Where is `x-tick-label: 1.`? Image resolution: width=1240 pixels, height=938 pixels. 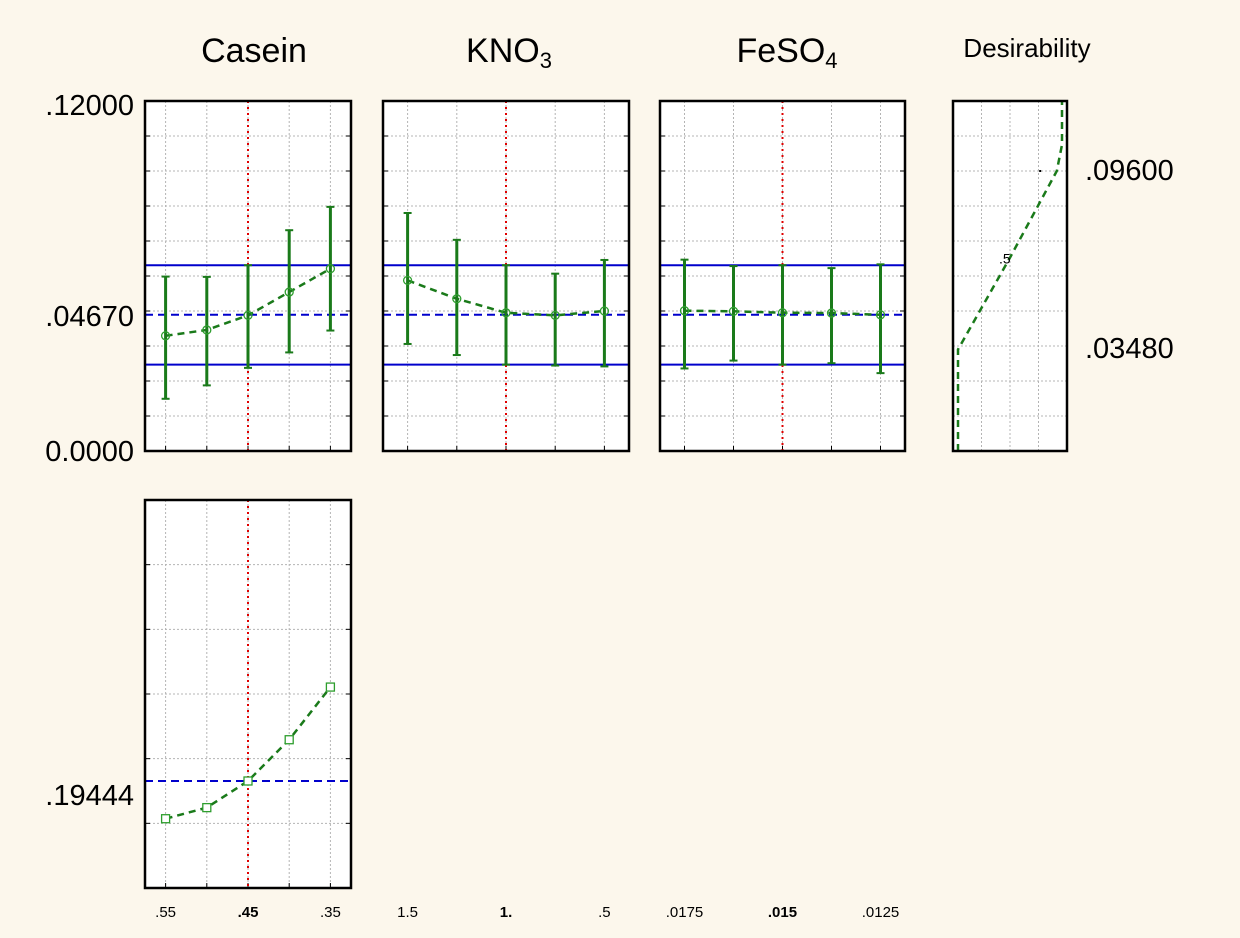 x-tick-label: 1. is located at coordinates (506, 912).